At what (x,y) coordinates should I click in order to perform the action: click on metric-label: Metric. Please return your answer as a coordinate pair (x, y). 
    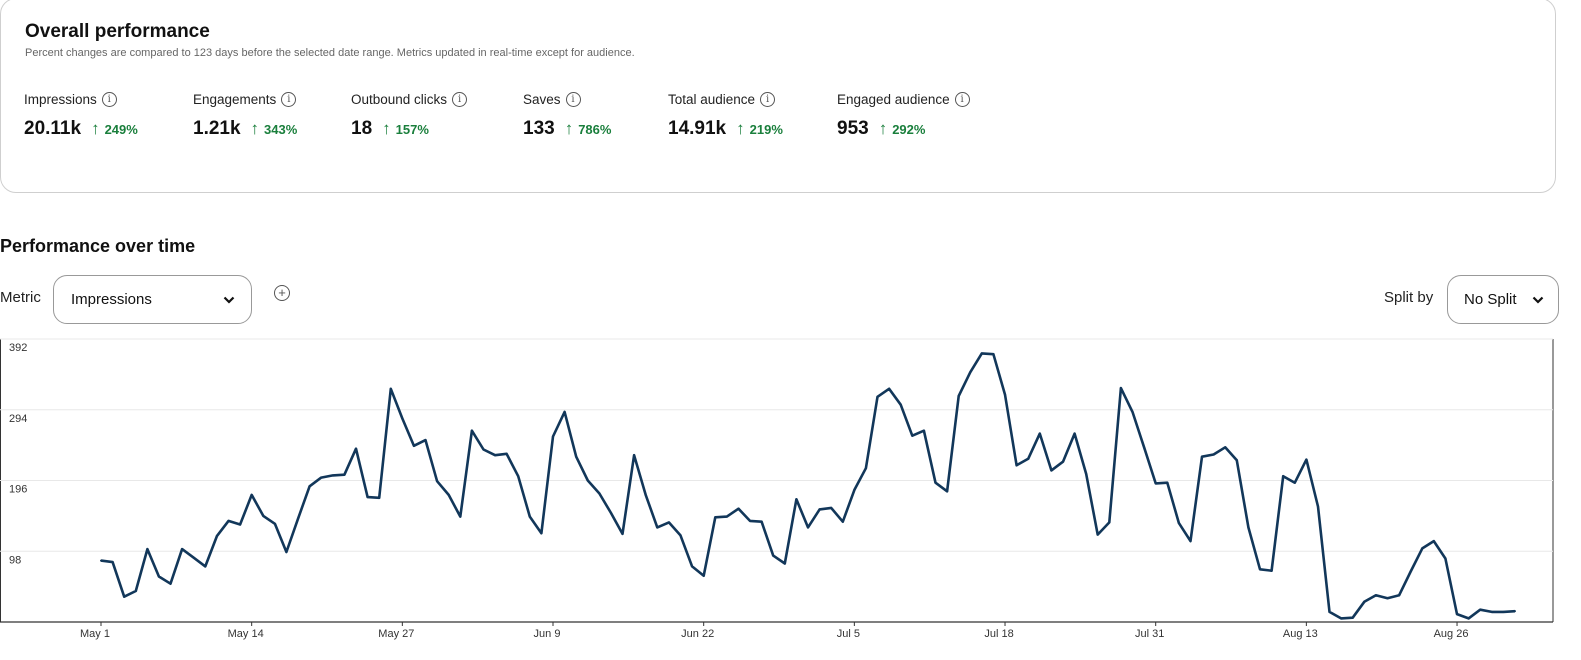
    Looking at the image, I should click on (20, 297).